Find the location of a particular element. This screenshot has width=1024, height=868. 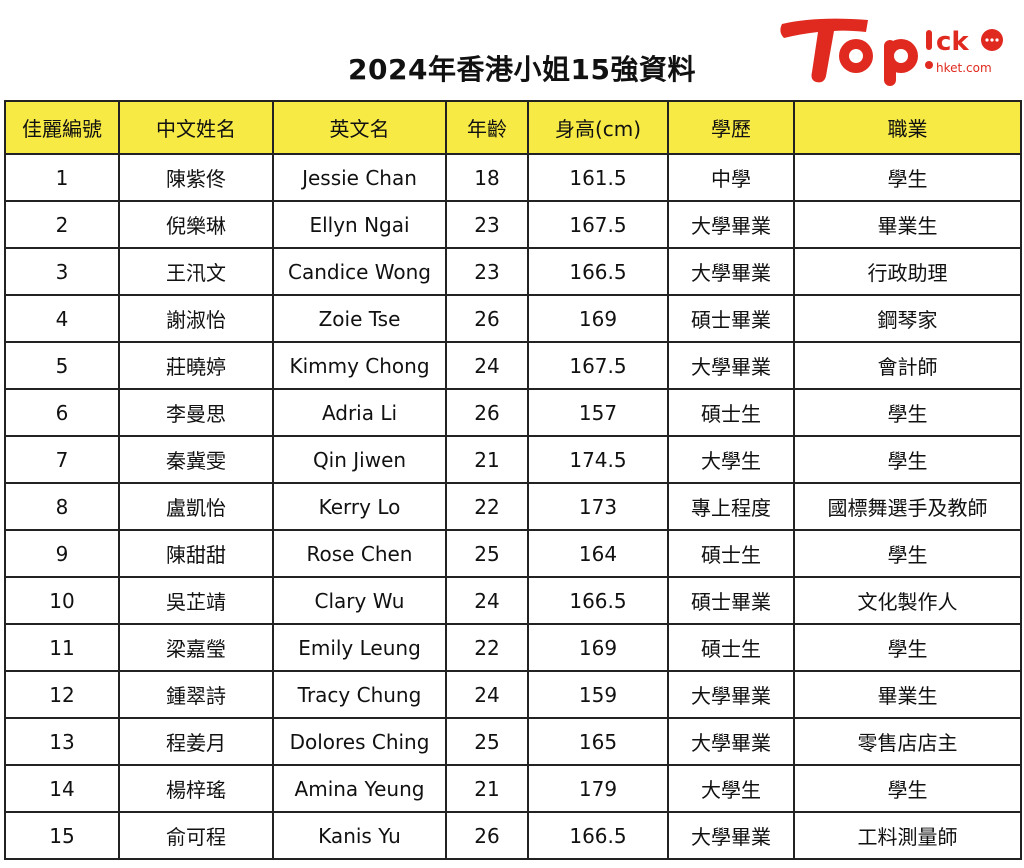

cell-height: 159 is located at coordinates (598, 694).